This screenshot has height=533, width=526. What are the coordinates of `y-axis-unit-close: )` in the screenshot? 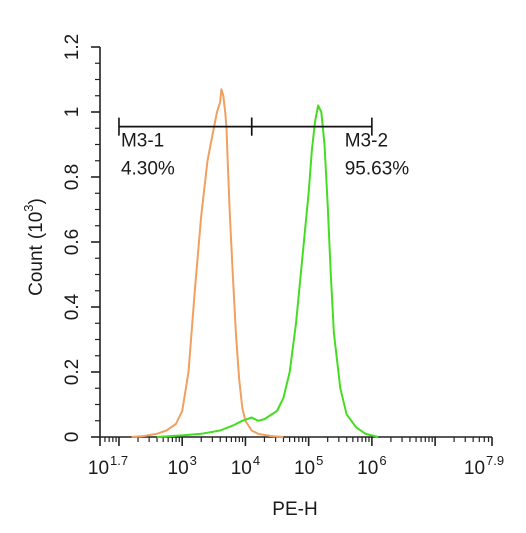 It's located at (36, 201).